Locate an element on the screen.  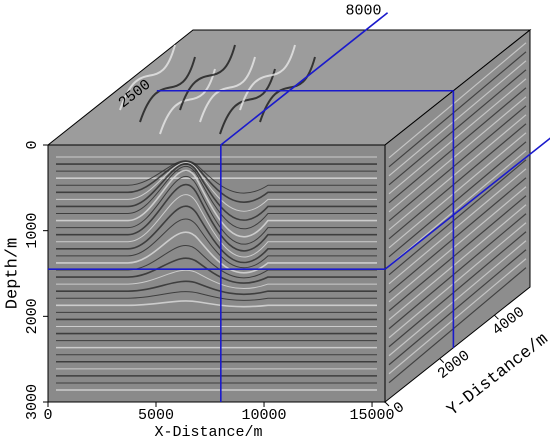
x-tick-label: 0 is located at coordinates (47, 415).